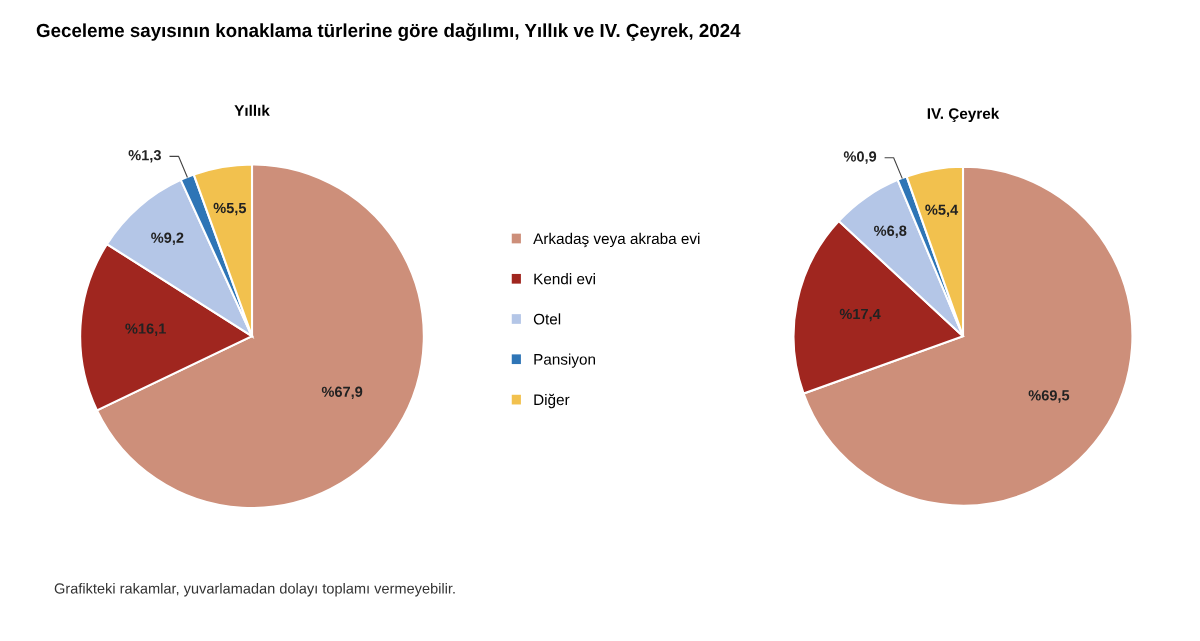 This screenshot has height=641, width=1200. I want to click on legend-label: Diğer, so click(552, 401).